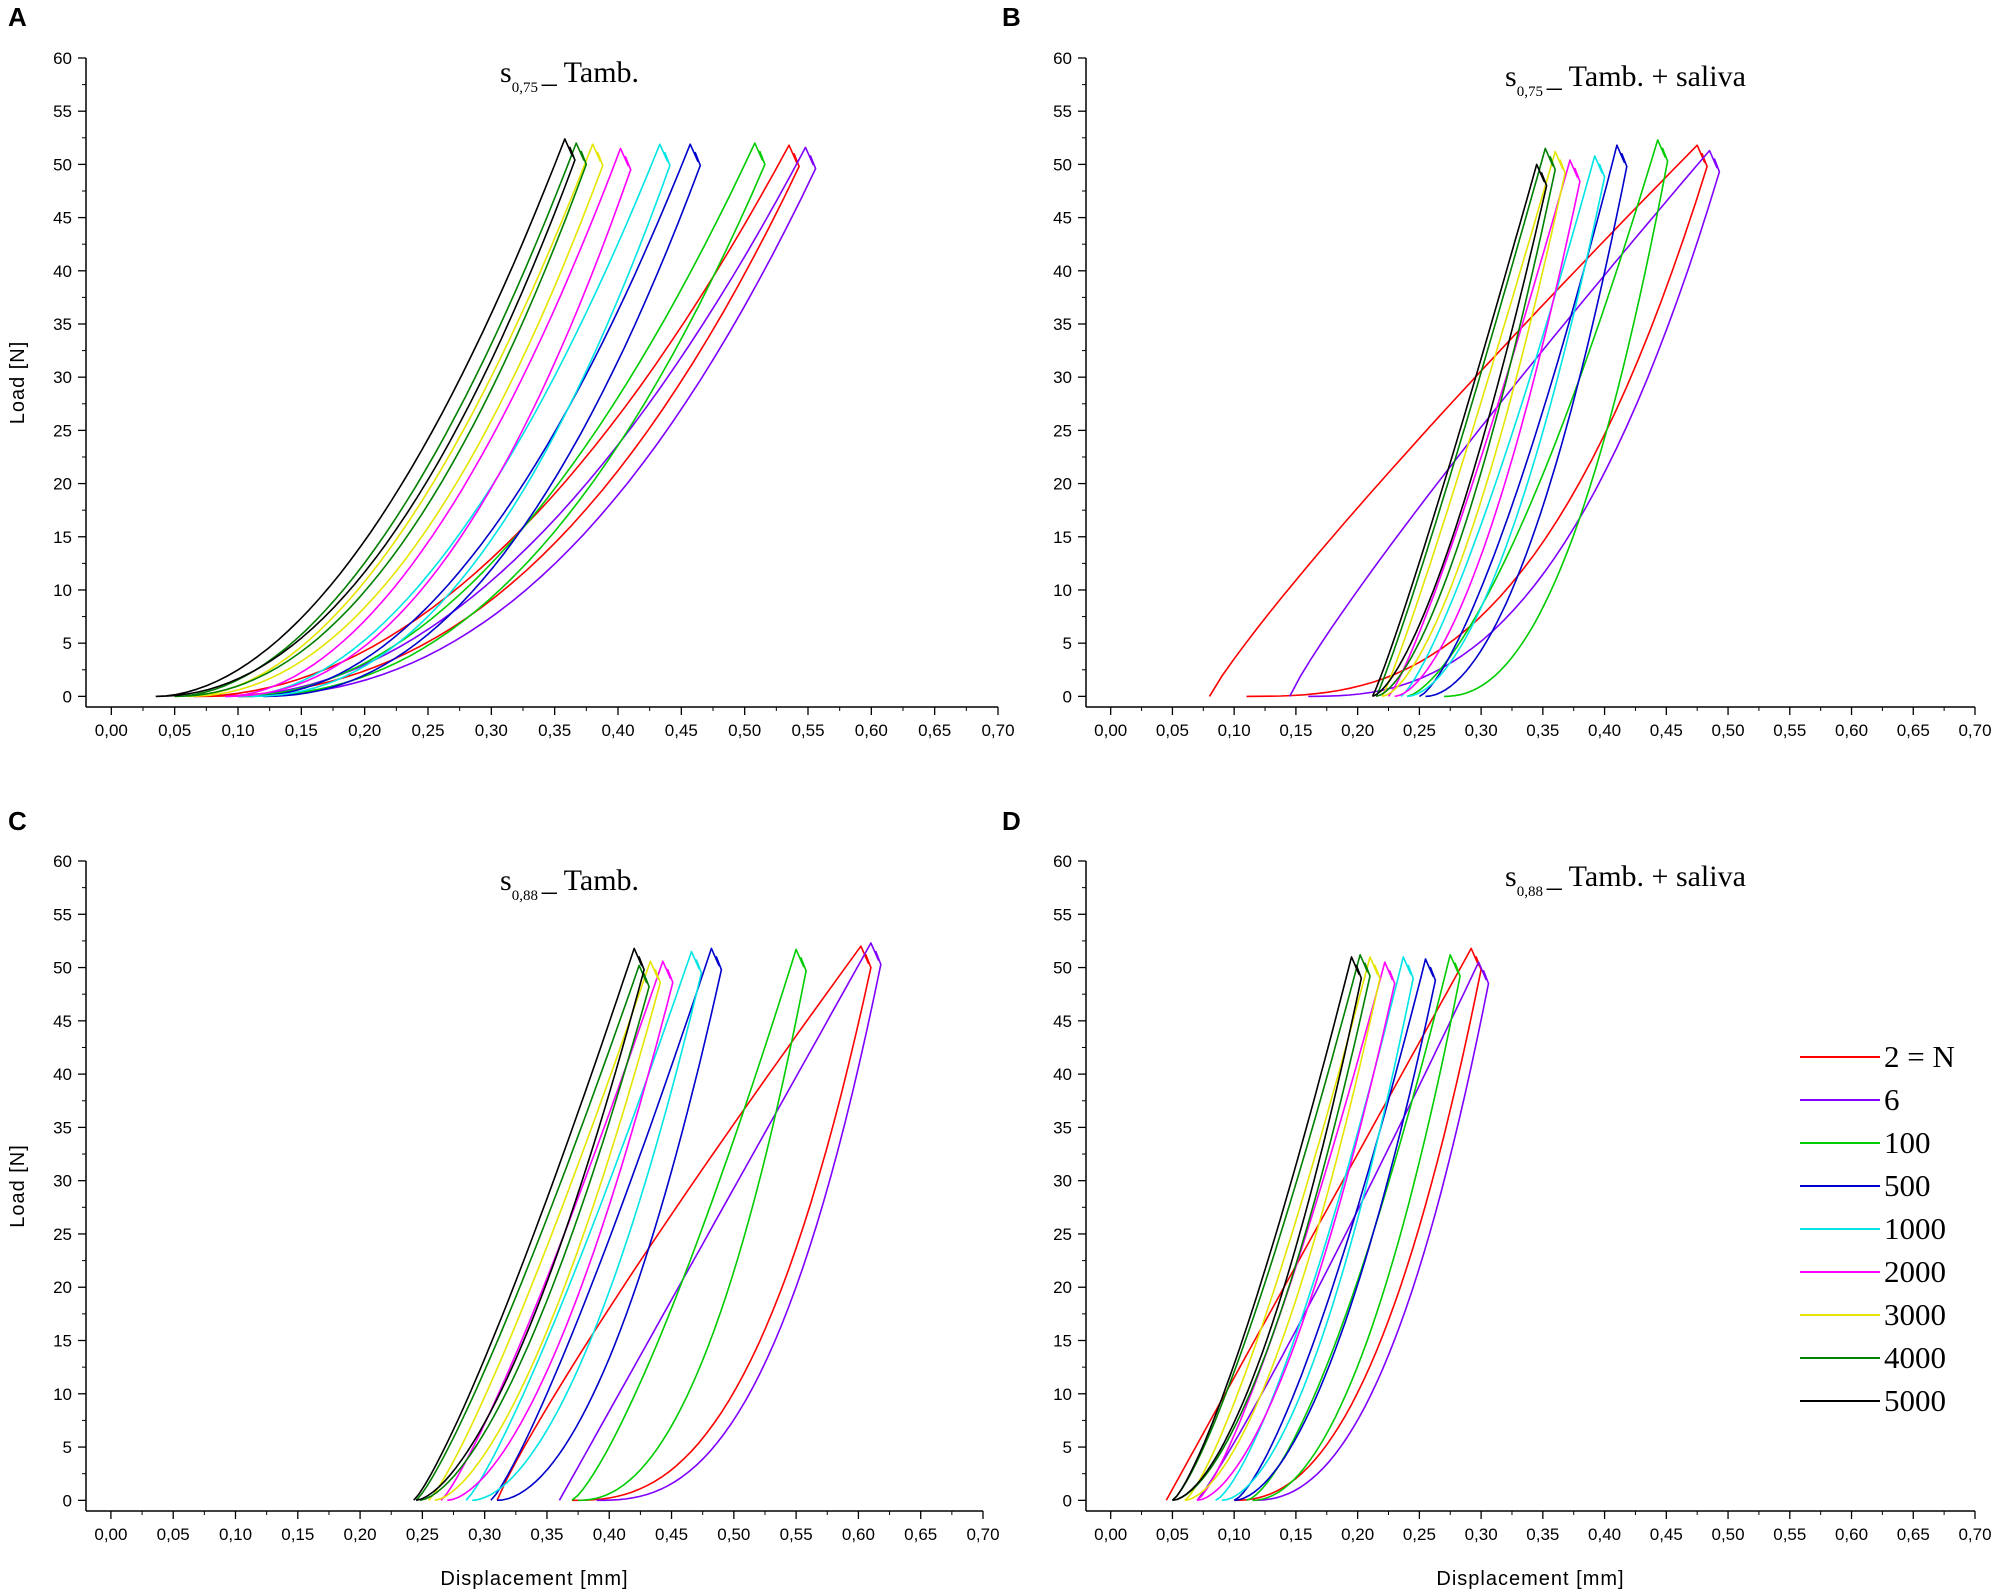 The width and height of the screenshot is (2000, 1595). What do you see at coordinates (1915, 1400) in the screenshot?
I see `legend-label: 5000` at bounding box center [1915, 1400].